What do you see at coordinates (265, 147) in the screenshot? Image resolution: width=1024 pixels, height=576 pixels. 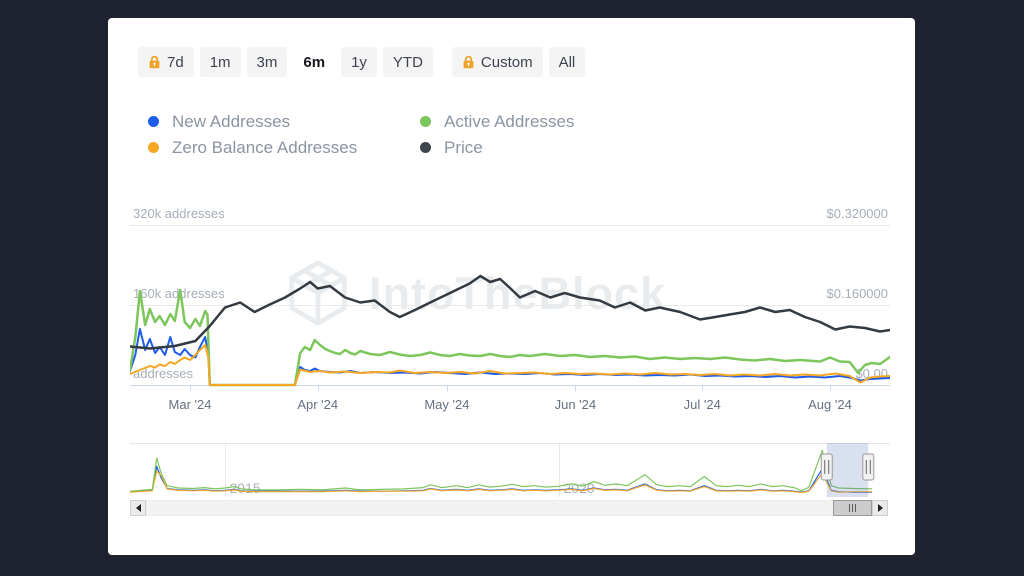 I see `legend-label: Zero Balance Addresses` at bounding box center [265, 147].